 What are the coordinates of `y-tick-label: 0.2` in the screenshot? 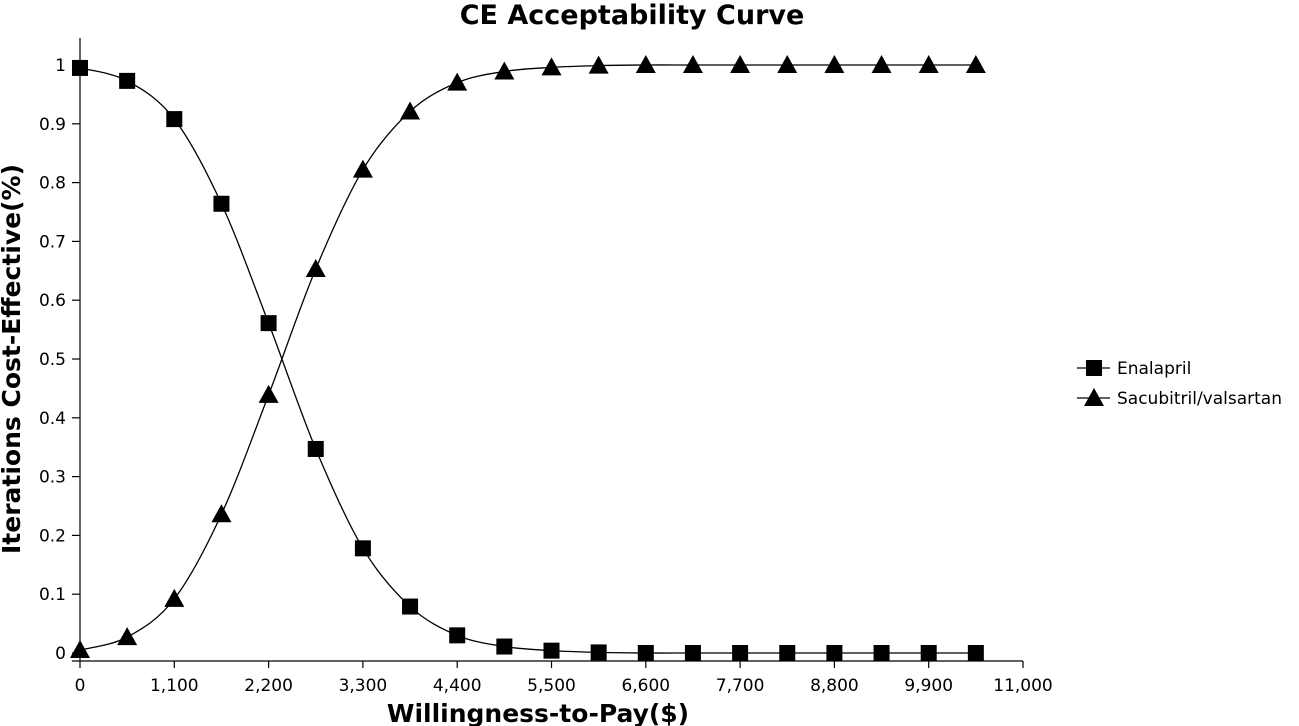 It's located at (52, 536).